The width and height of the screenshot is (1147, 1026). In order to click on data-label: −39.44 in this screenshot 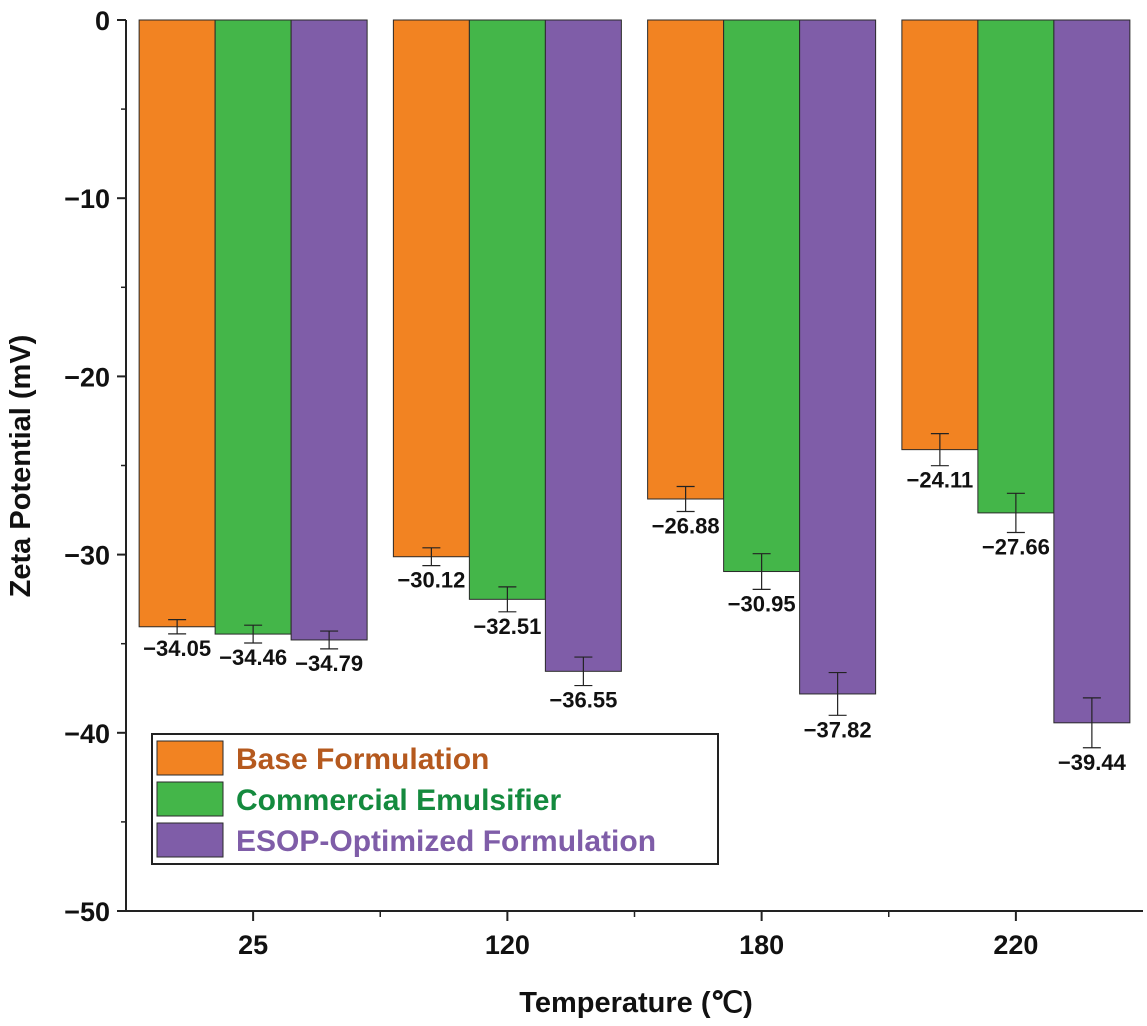, I will do `click(1092, 762)`.